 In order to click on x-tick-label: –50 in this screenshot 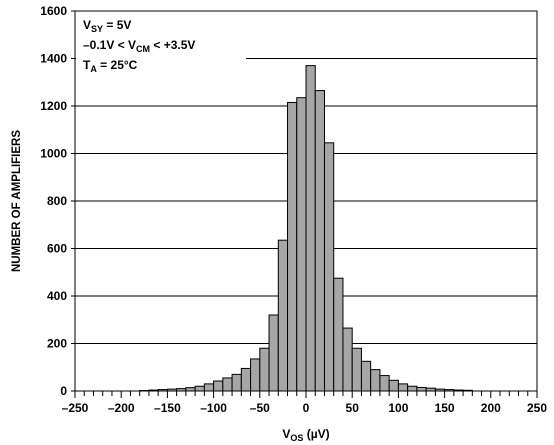, I will do `click(260, 408)`.